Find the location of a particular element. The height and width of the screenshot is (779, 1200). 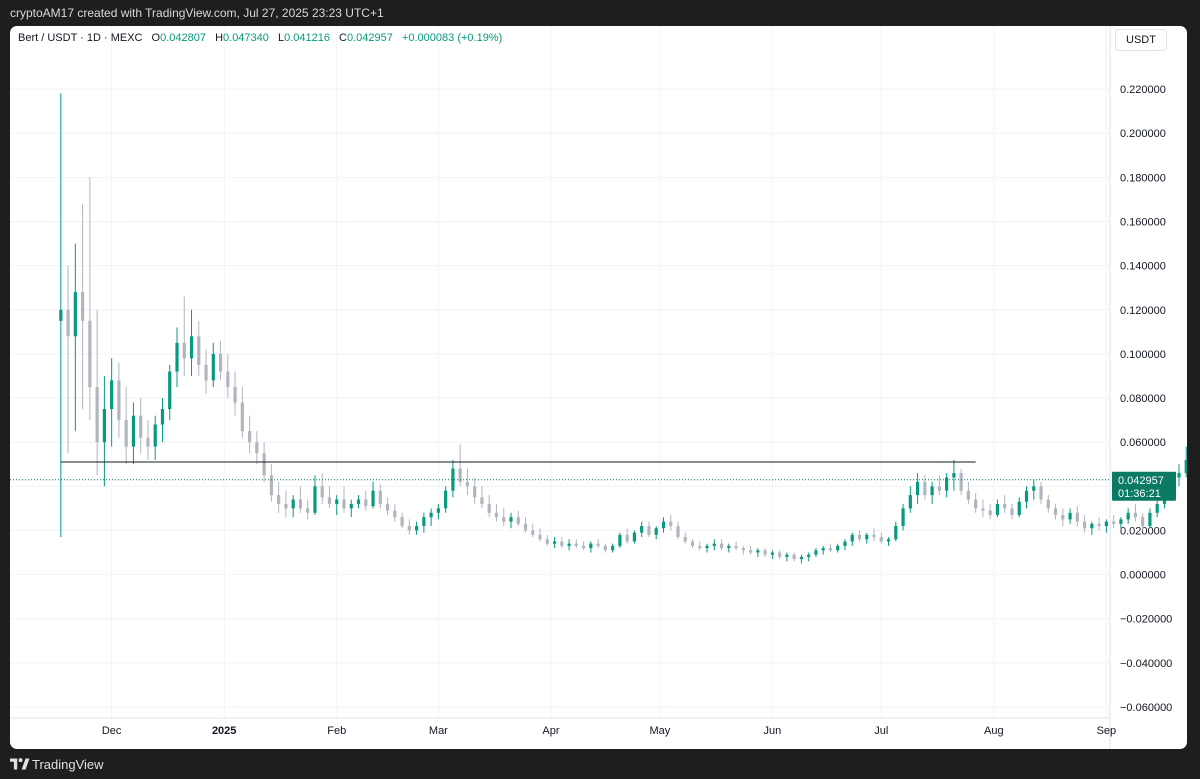

currency-unit-button: USDT is located at coordinates (1141, 40).